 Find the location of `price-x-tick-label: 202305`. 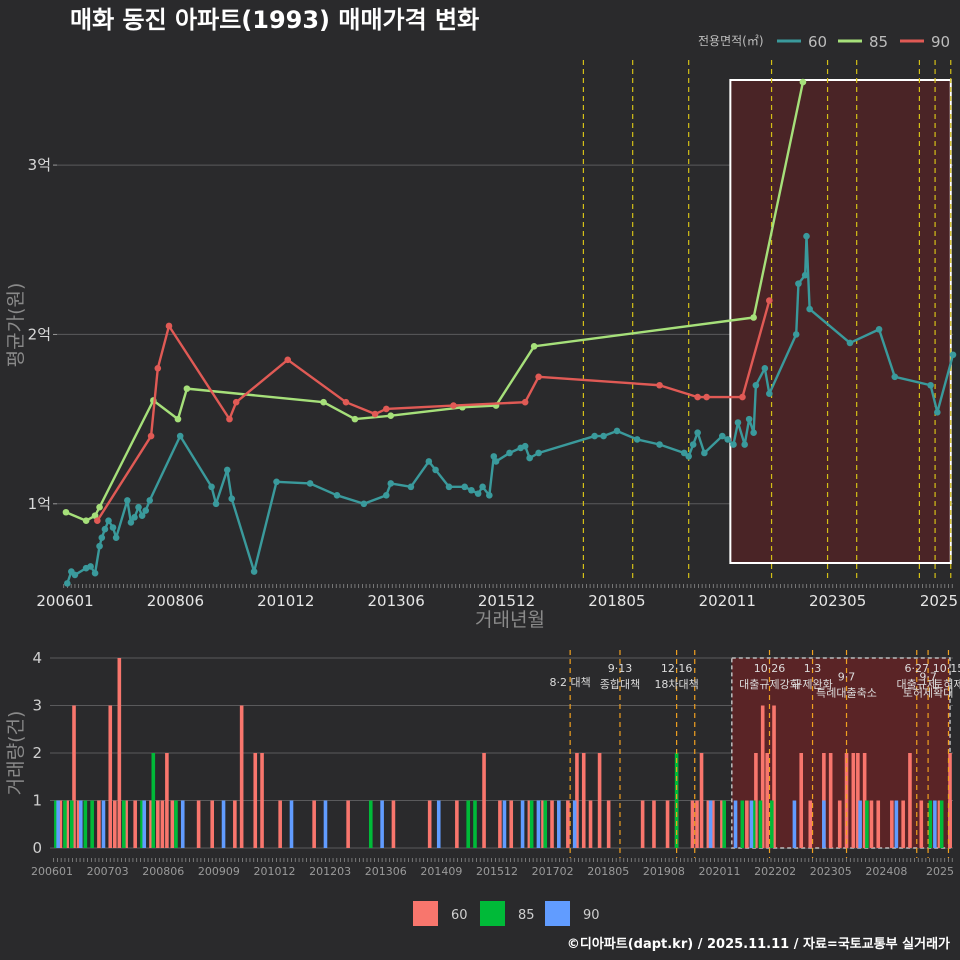

price-x-tick-label: 202305 is located at coordinates (837, 601).